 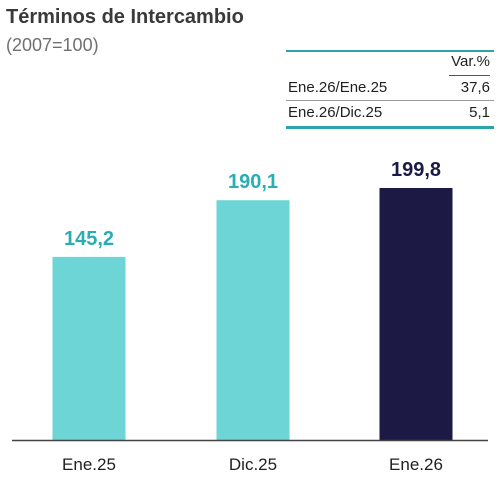 I want to click on x-tick-label: Ene.26, so click(x=416, y=464).